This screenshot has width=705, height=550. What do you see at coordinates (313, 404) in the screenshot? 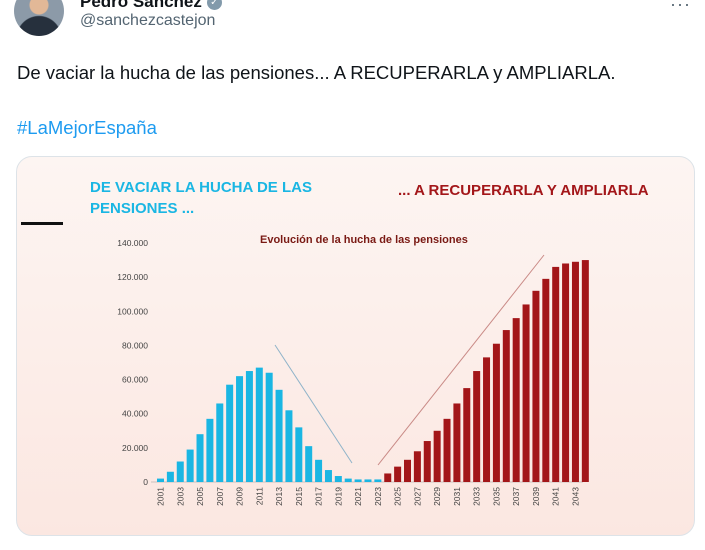
I see `trend-line-down` at bounding box center [313, 404].